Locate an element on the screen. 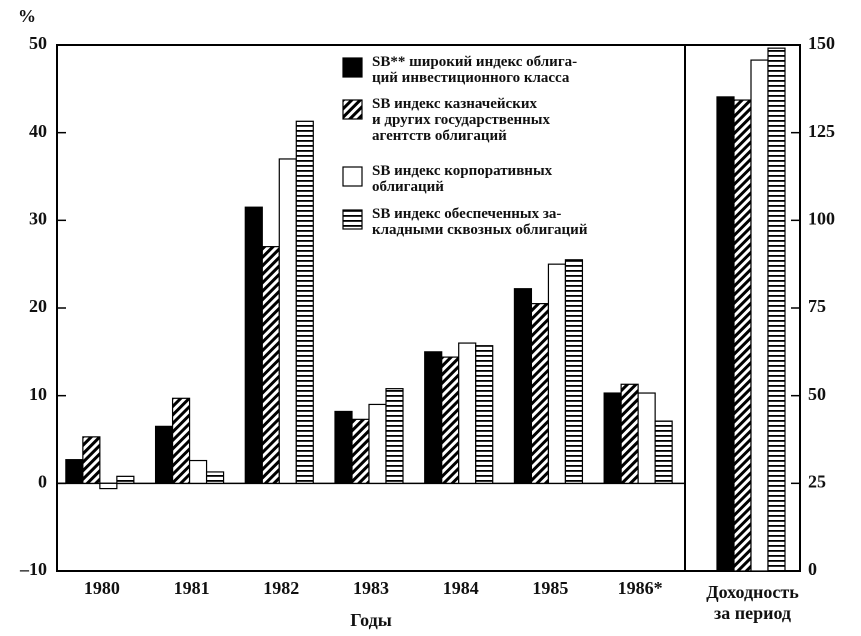 This screenshot has height=636, width=861. y-tick-label: 50 is located at coordinates (38, 43).